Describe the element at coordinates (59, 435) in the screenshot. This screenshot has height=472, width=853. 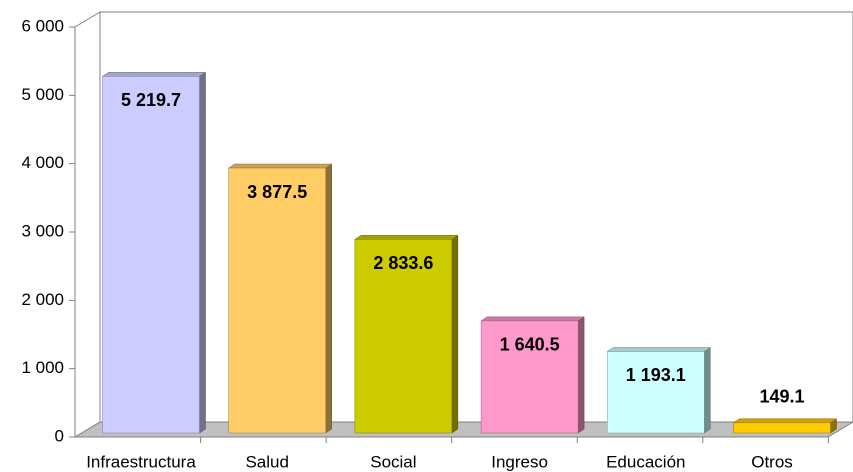
I see `y-tick-label: 0` at that location.